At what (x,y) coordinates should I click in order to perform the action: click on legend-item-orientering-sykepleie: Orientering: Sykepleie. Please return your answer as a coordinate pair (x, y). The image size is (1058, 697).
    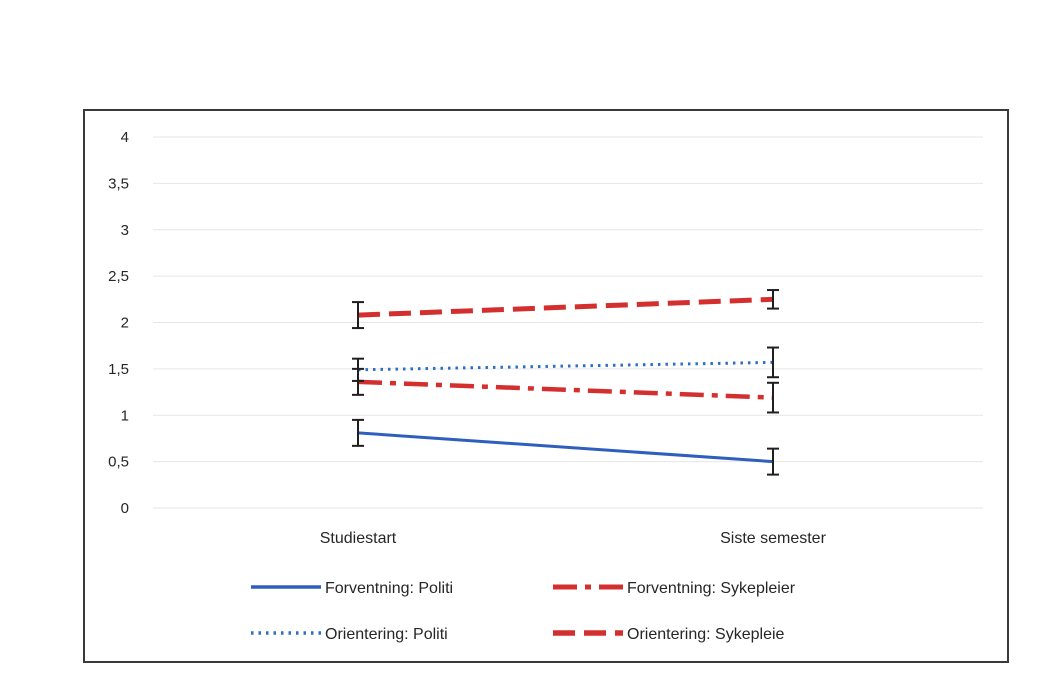
    Looking at the image, I should click on (669, 634).